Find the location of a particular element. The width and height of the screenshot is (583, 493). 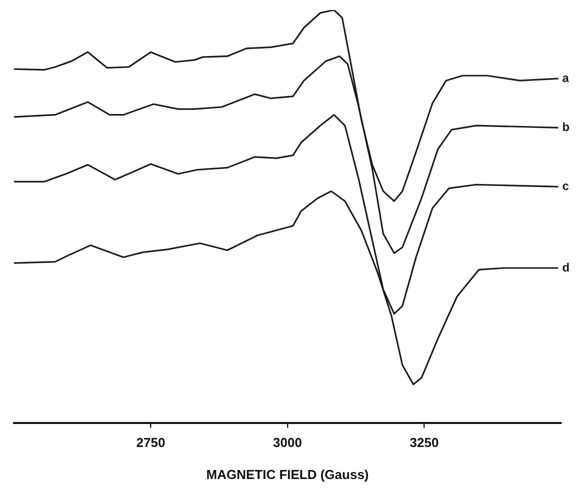

x-tick-label: 3250 is located at coordinates (424, 442).